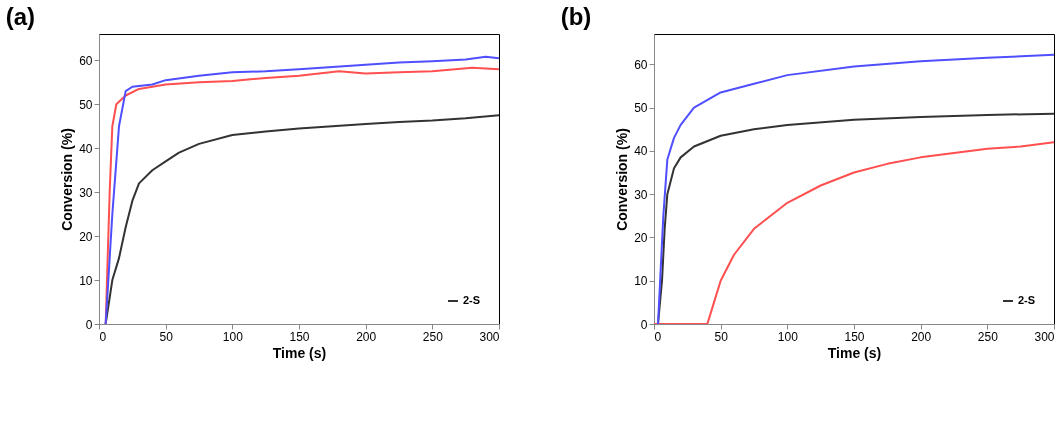 This screenshot has height=425, width=1064. Describe the element at coordinates (576, 16) in the screenshot. I see `chart-title: (b)` at that location.